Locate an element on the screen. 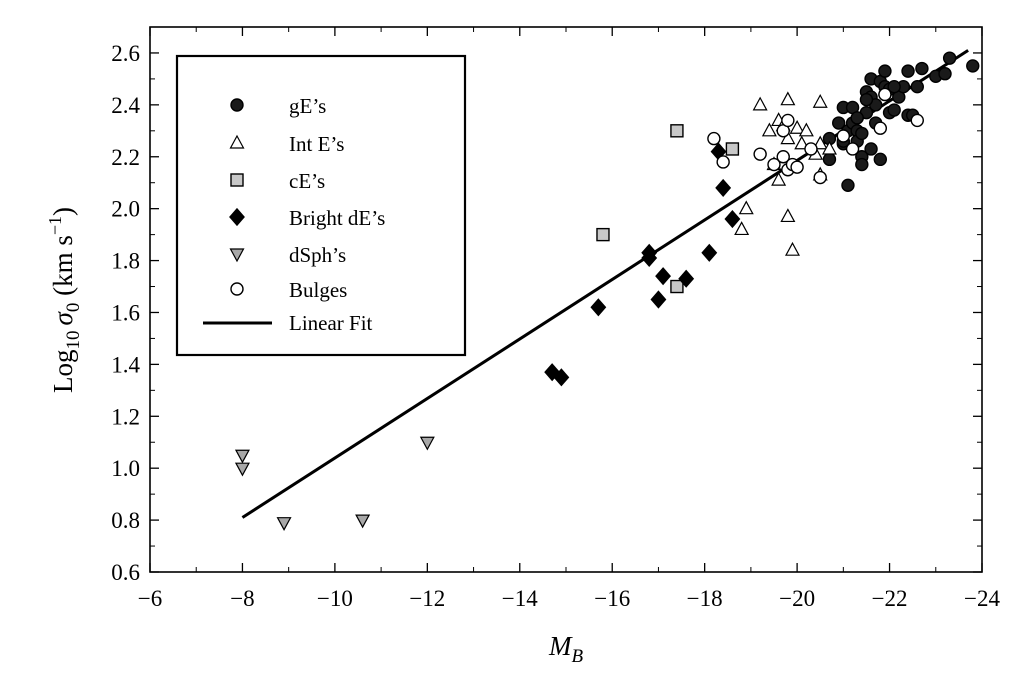  legend-label: Int E’s is located at coordinates (316, 144).